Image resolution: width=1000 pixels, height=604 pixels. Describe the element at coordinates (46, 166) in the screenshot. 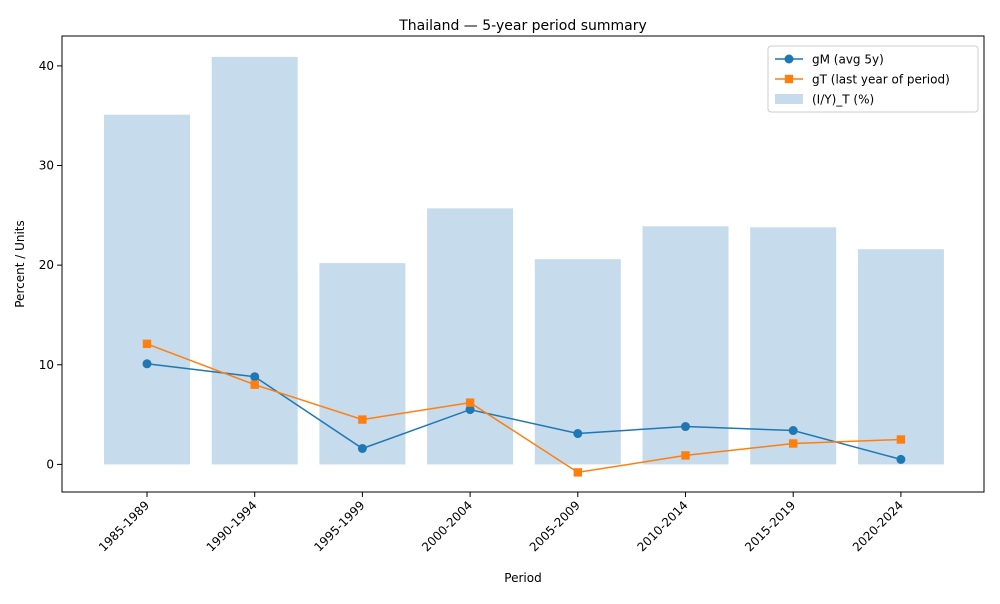

I see `y-tick-label-30: 30` at that location.